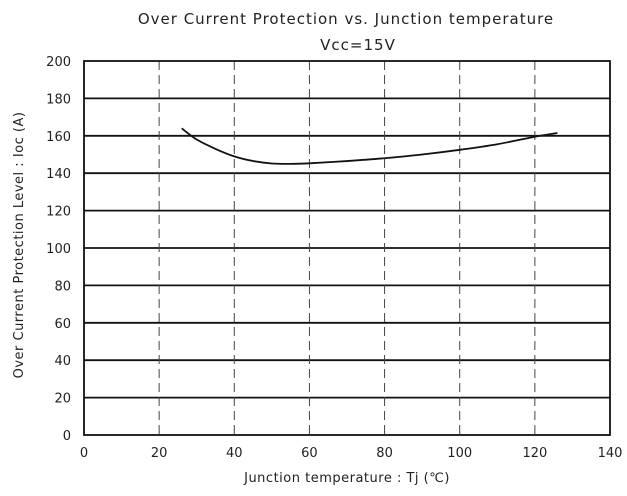 The width and height of the screenshot is (627, 496). I want to click on y-tick-label: 200, so click(58, 62).